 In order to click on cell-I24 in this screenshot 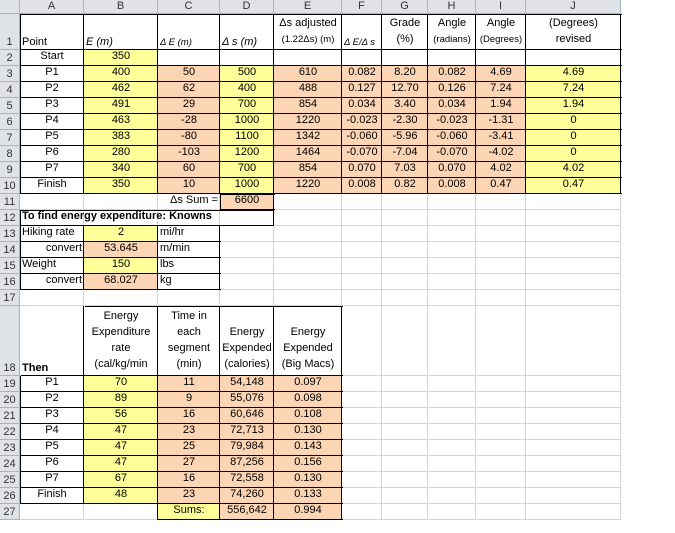, I will do `click(501, 464)`.